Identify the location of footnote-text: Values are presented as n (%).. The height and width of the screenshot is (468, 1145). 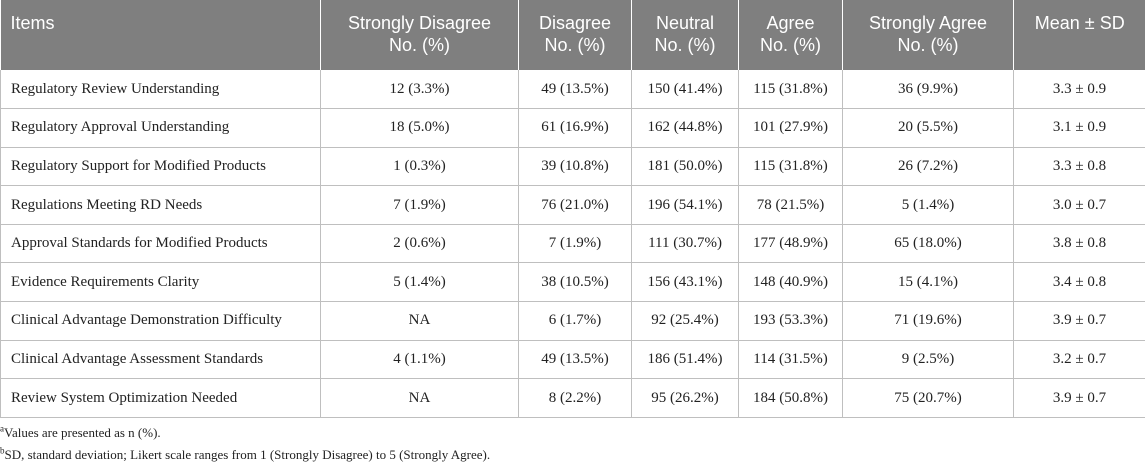
(82, 432).